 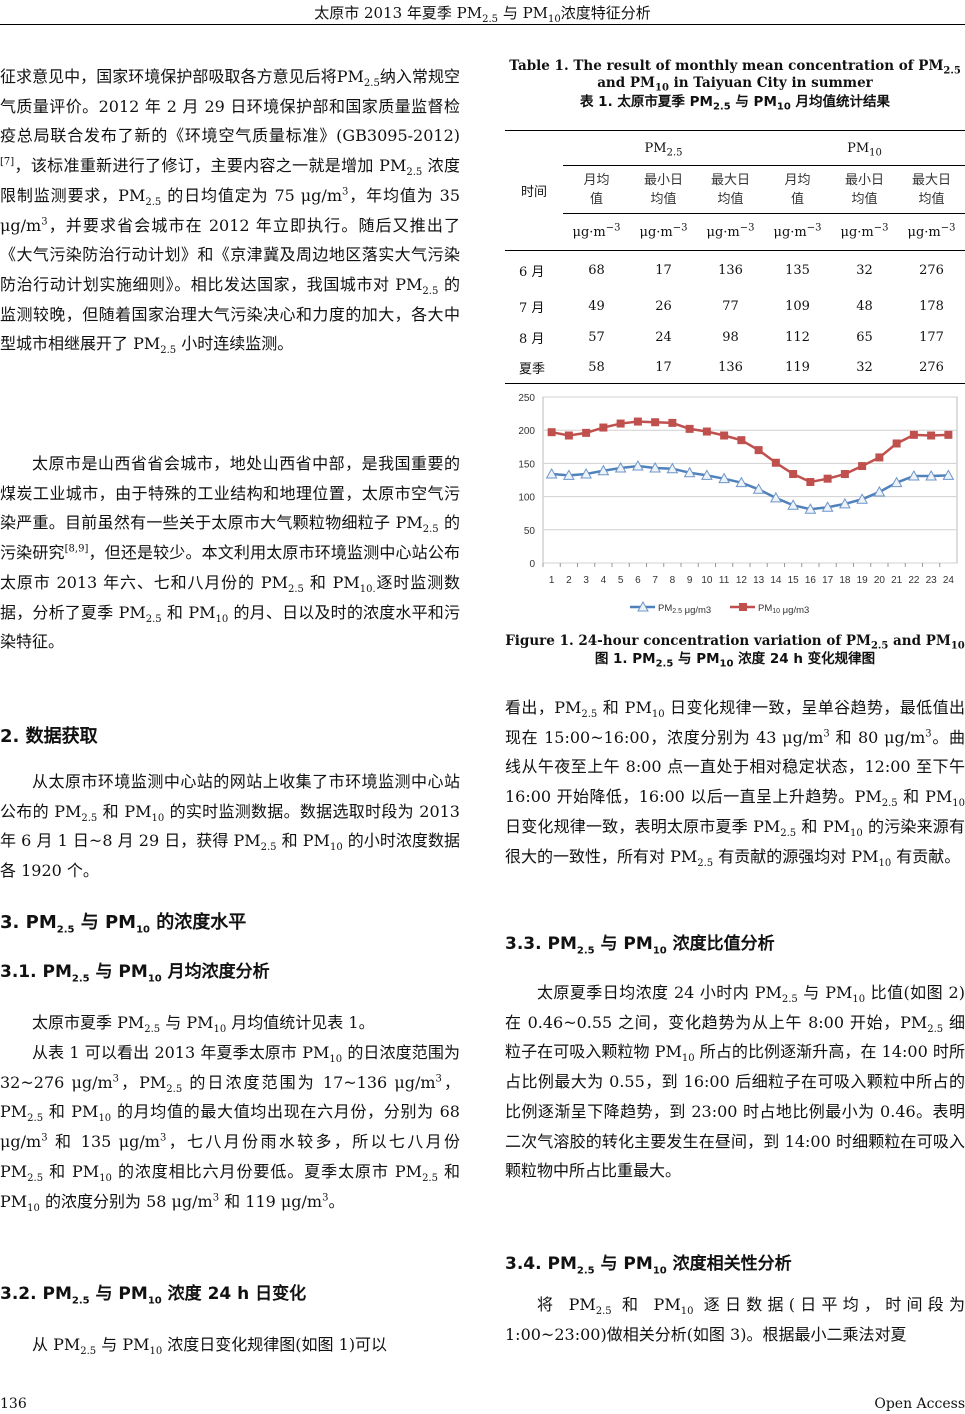 I want to click on table-cell: 48, so click(x=864, y=306).